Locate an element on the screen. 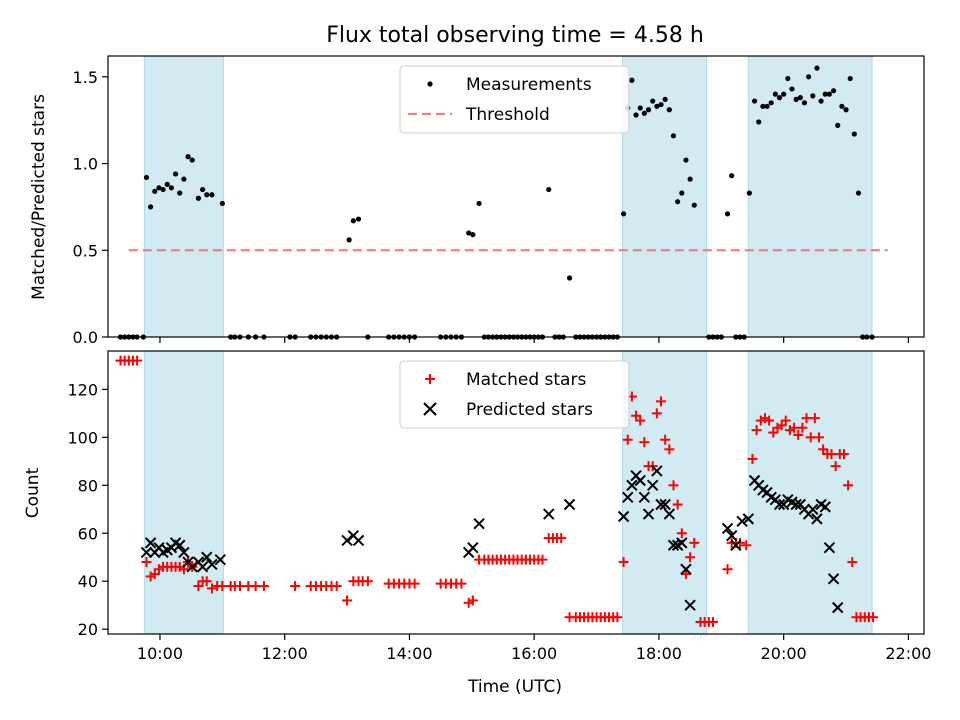  legend: Measurements Threshold is located at coordinates (514, 99).